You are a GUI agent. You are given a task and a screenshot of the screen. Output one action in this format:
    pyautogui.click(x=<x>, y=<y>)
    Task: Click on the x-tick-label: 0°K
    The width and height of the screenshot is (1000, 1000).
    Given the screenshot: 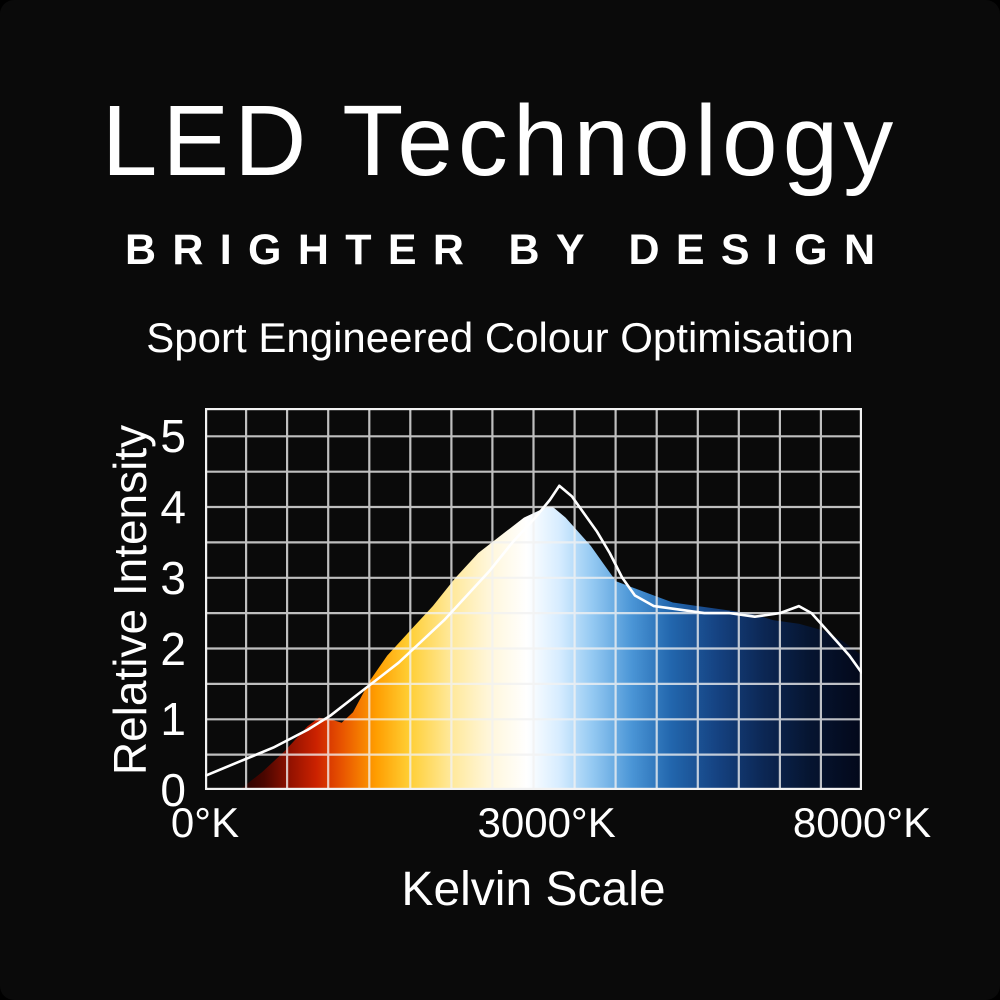 What is the action you would take?
    pyautogui.click(x=205, y=822)
    